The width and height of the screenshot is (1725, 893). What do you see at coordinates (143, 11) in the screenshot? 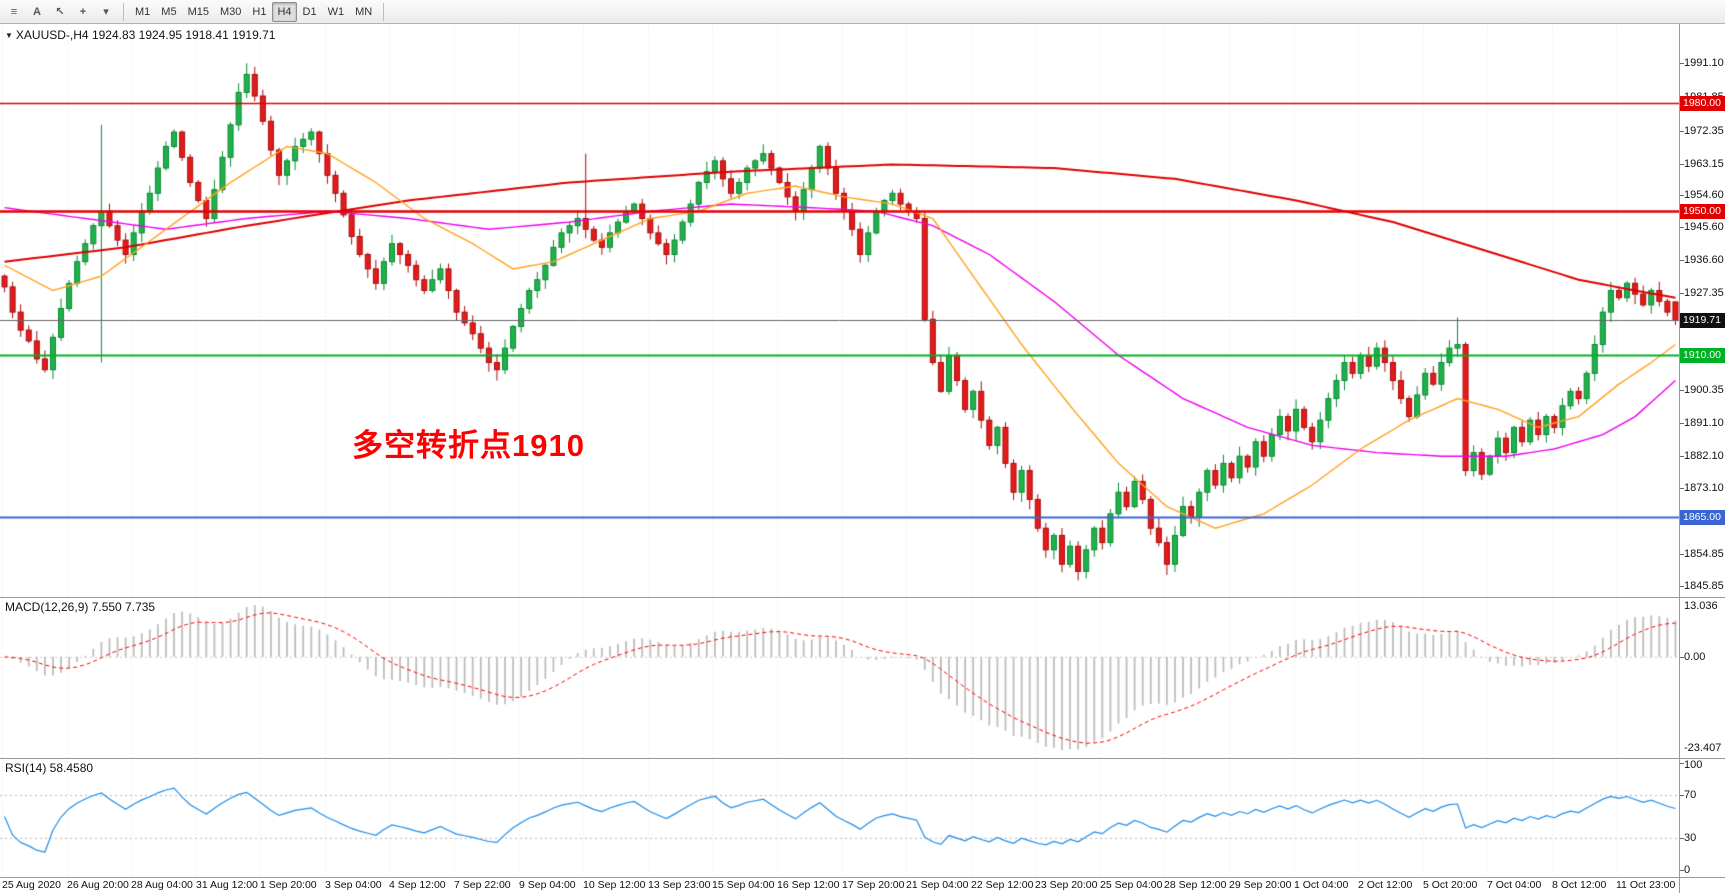
I see `timeframe-m1: M1` at bounding box center [143, 11].